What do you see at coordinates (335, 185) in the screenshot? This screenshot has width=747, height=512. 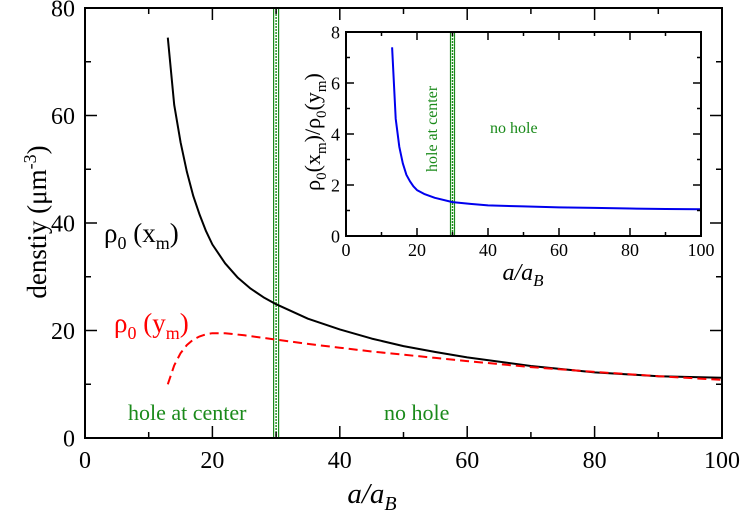 I see `inset-ytick-label: 2` at bounding box center [335, 185].